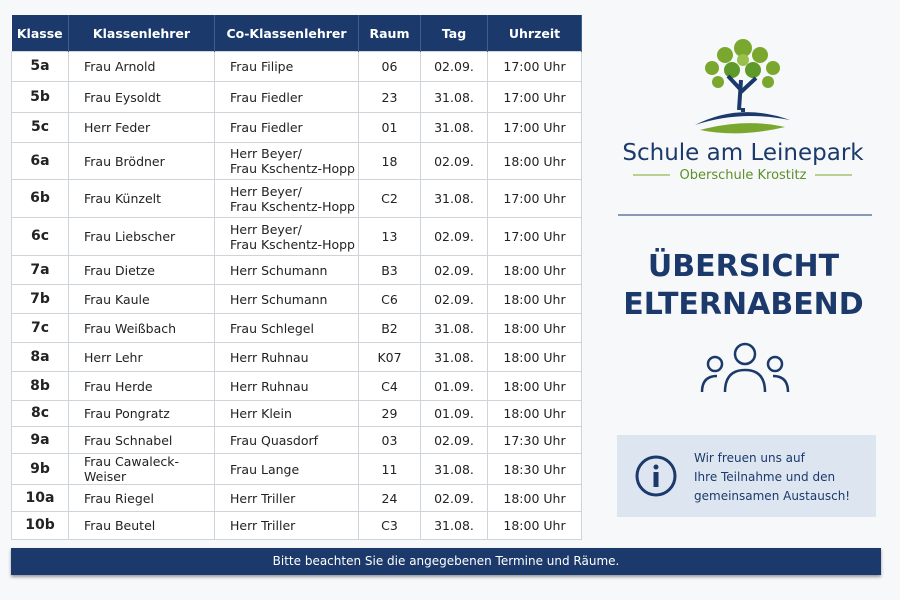 The image size is (900, 600). Describe the element at coordinates (389, 33) in the screenshot. I see `header-cell: Raum` at that location.